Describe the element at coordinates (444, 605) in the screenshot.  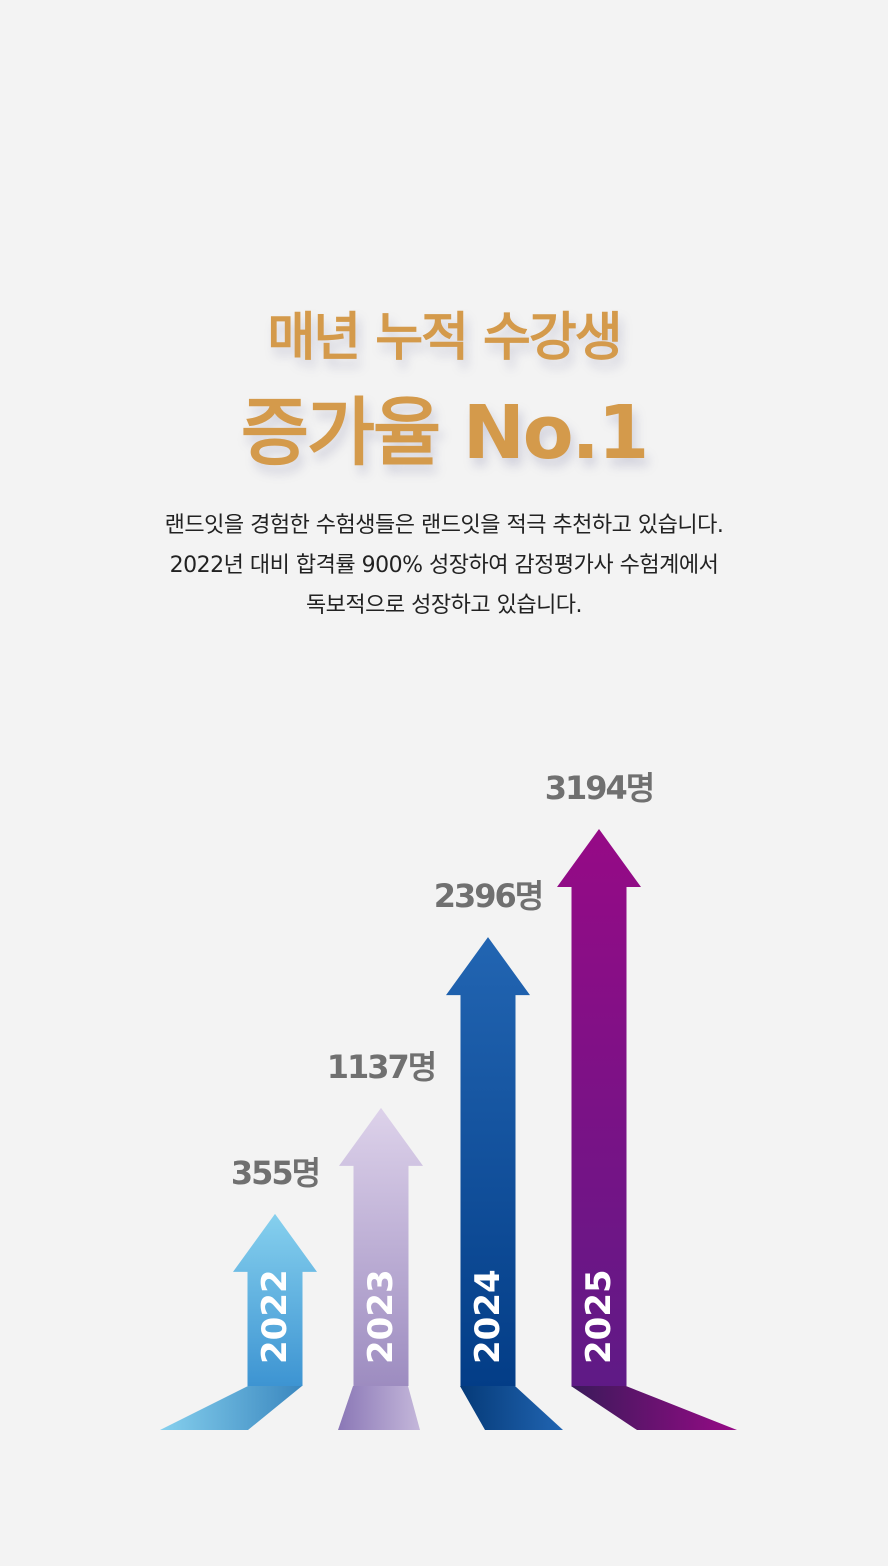
I see `description-line: 독보적으로 성장하고 있습니다.` at that location.